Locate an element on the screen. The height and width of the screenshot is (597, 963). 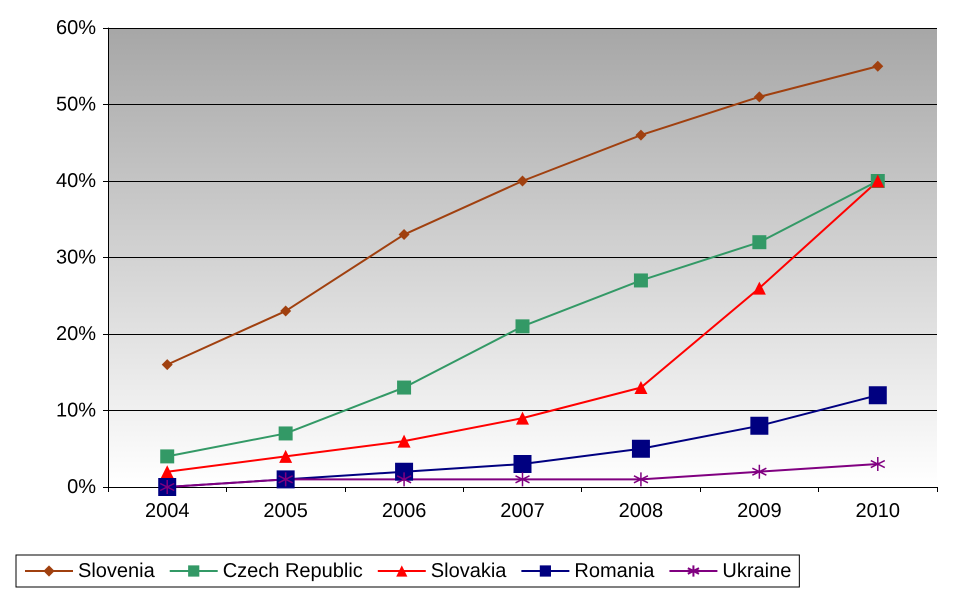
x-tick-label: 2008 is located at coordinates (641, 511).